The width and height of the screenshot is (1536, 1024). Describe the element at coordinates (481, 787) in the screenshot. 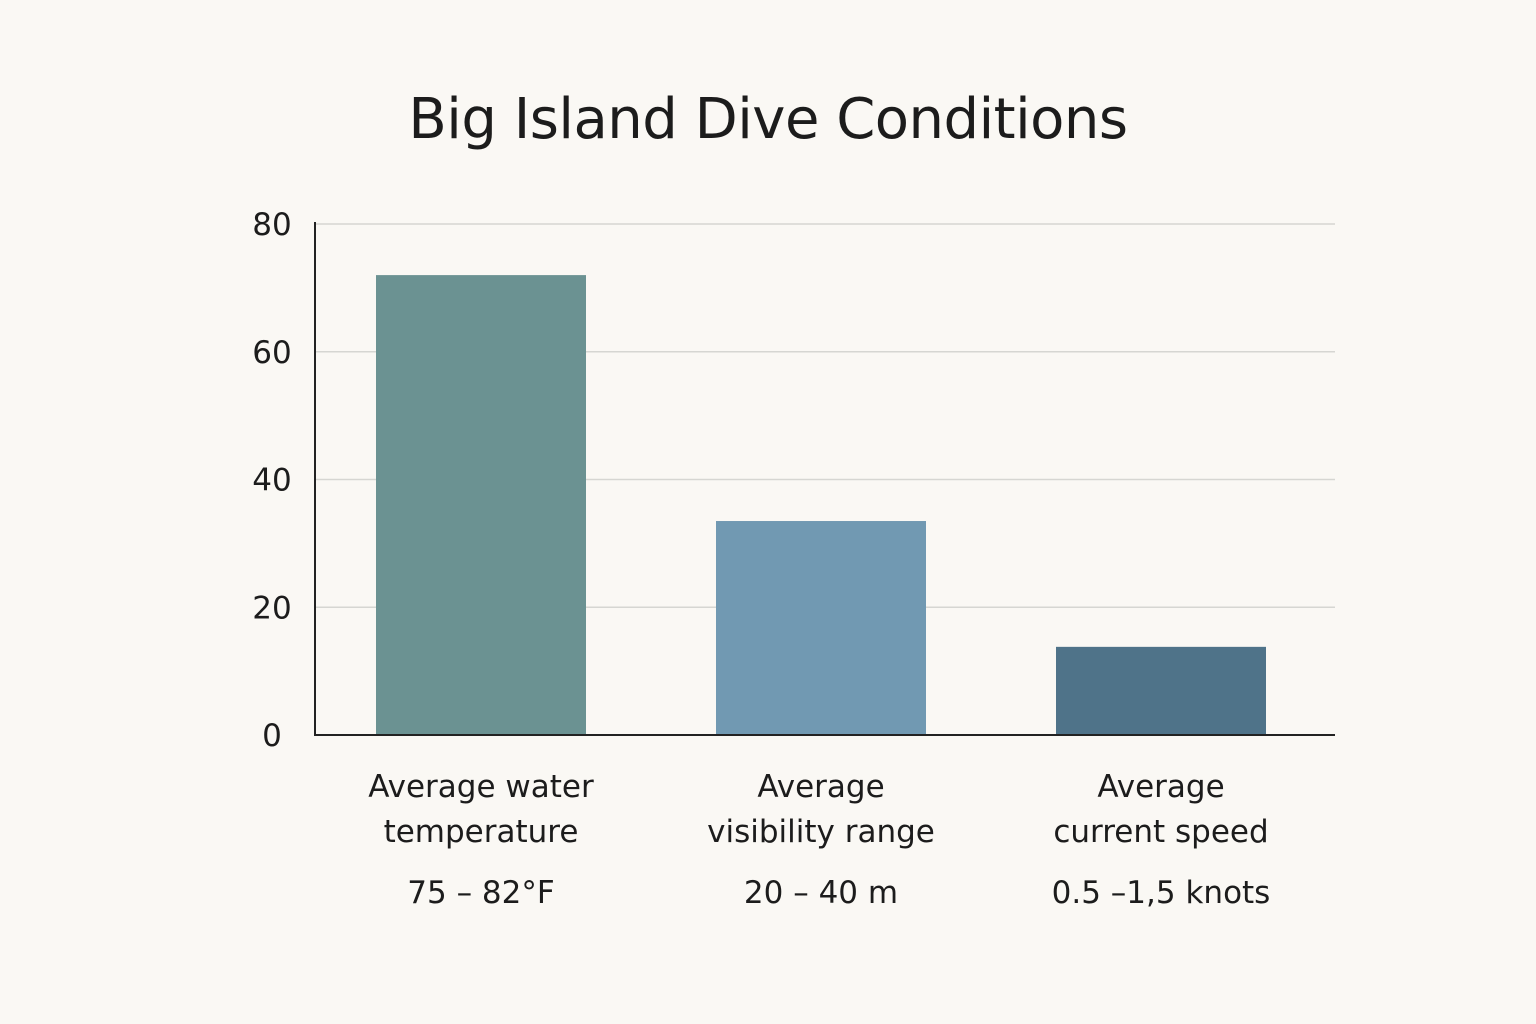

I see `x-category-label: Average water` at that location.